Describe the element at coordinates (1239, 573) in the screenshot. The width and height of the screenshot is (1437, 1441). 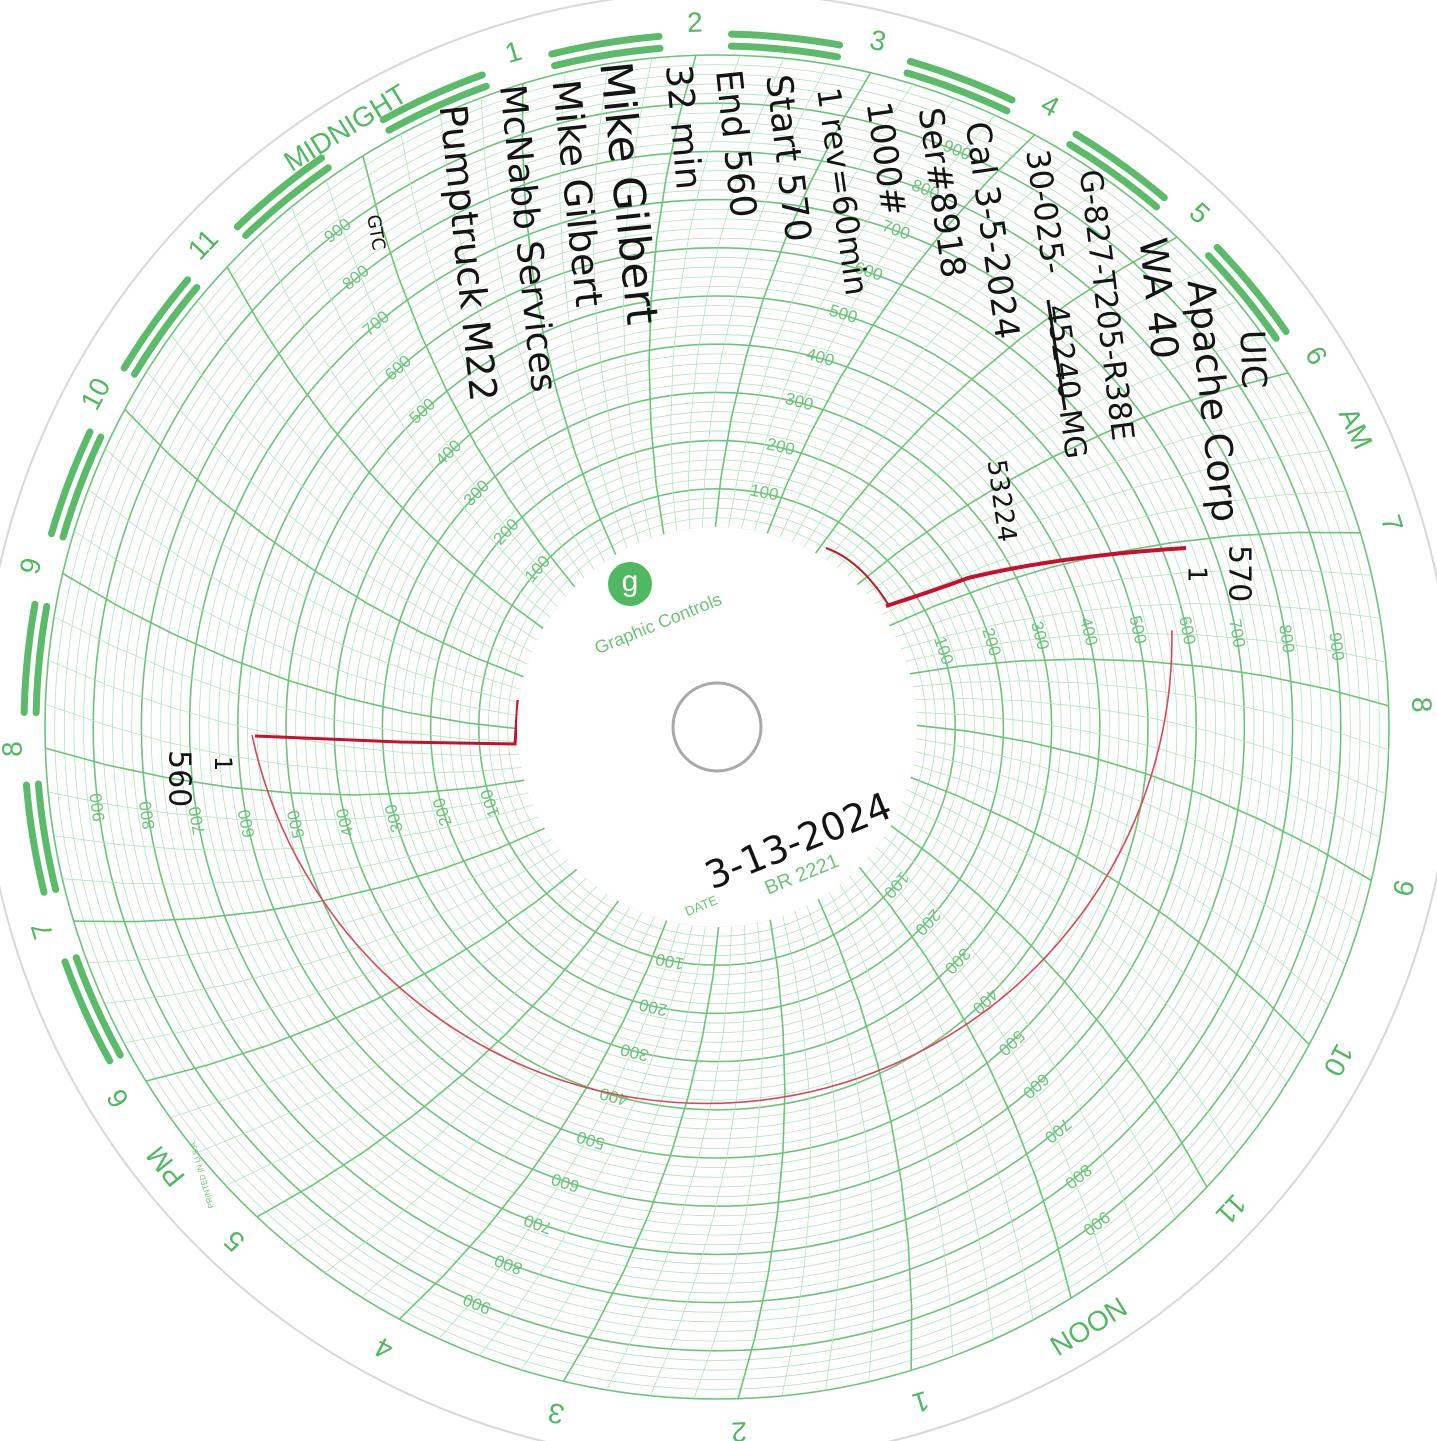
I see `pen-mark: 570` at that location.